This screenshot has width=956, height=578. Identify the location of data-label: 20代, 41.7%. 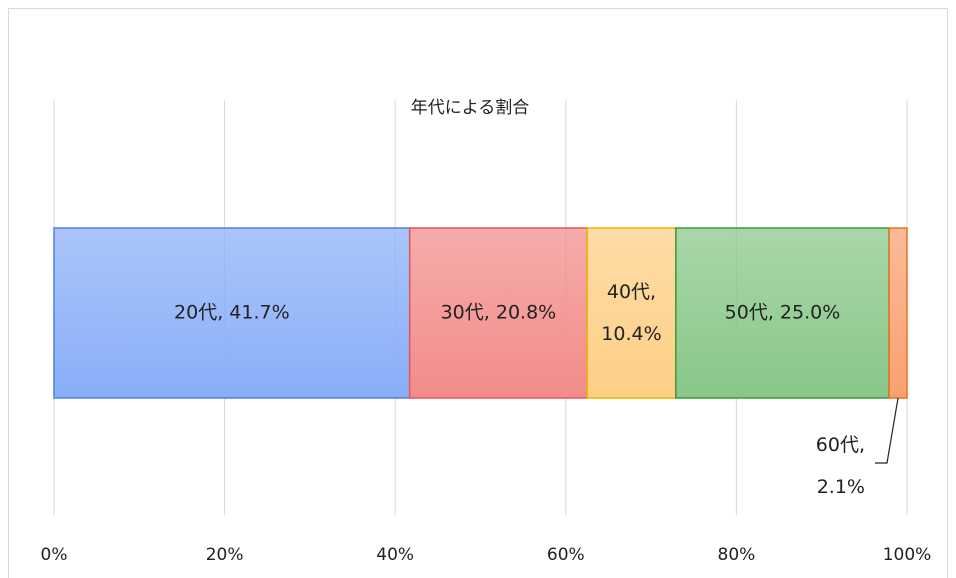
(232, 313).